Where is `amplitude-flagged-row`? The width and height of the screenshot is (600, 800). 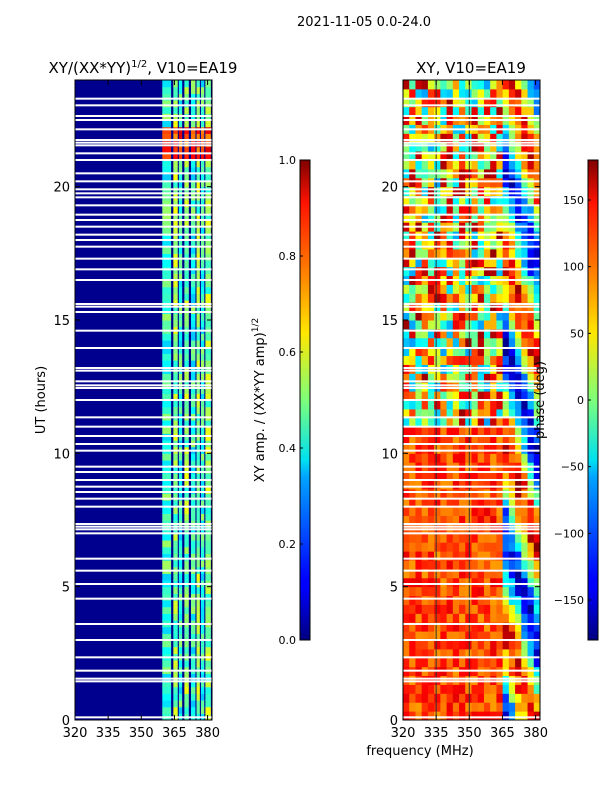 amplitude-flagged-row is located at coordinates (143, 524).